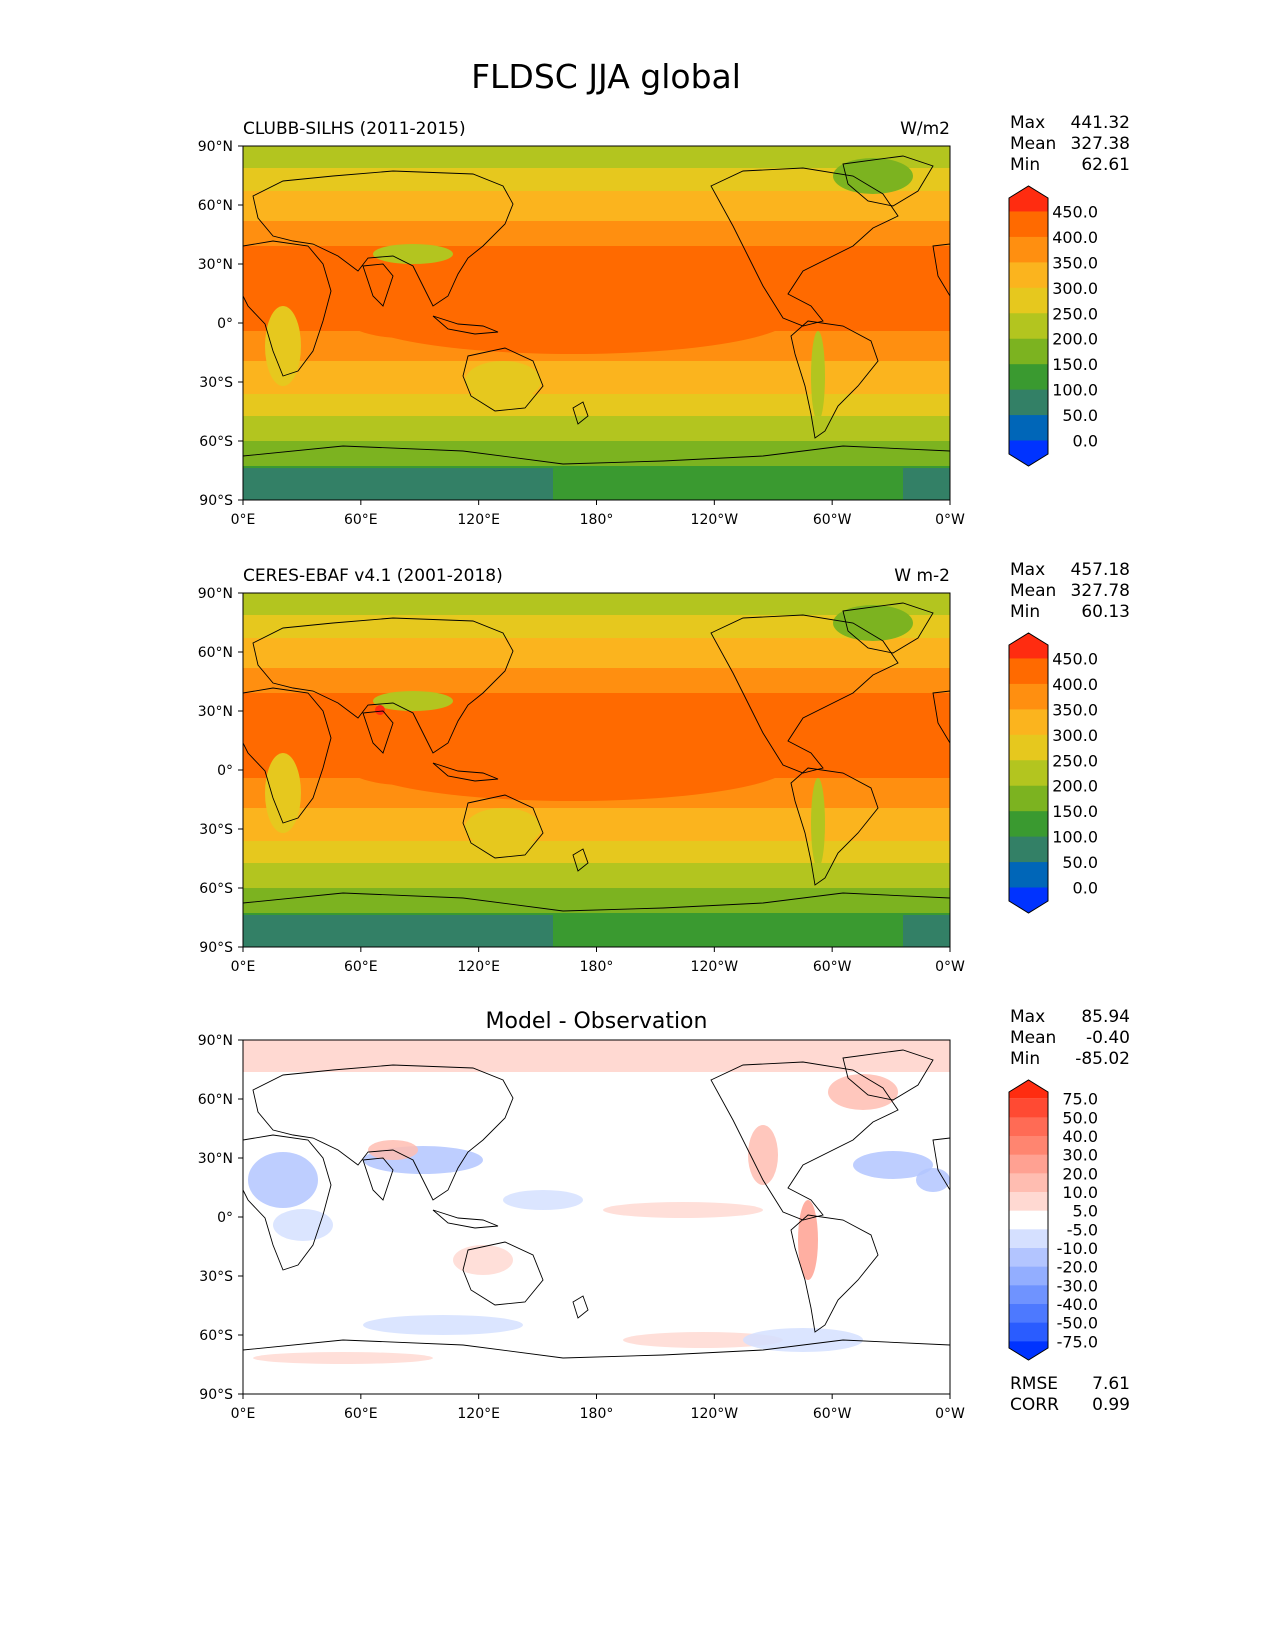 This screenshot has width=1275, height=1650. What do you see at coordinates (606, 76) in the screenshot?
I see `figure-title: FLDSC JJA global` at bounding box center [606, 76].